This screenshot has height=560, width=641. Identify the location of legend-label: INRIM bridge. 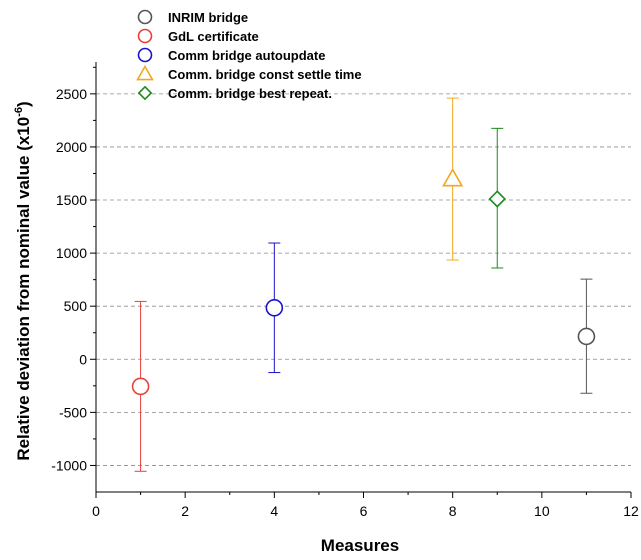
(208, 17).